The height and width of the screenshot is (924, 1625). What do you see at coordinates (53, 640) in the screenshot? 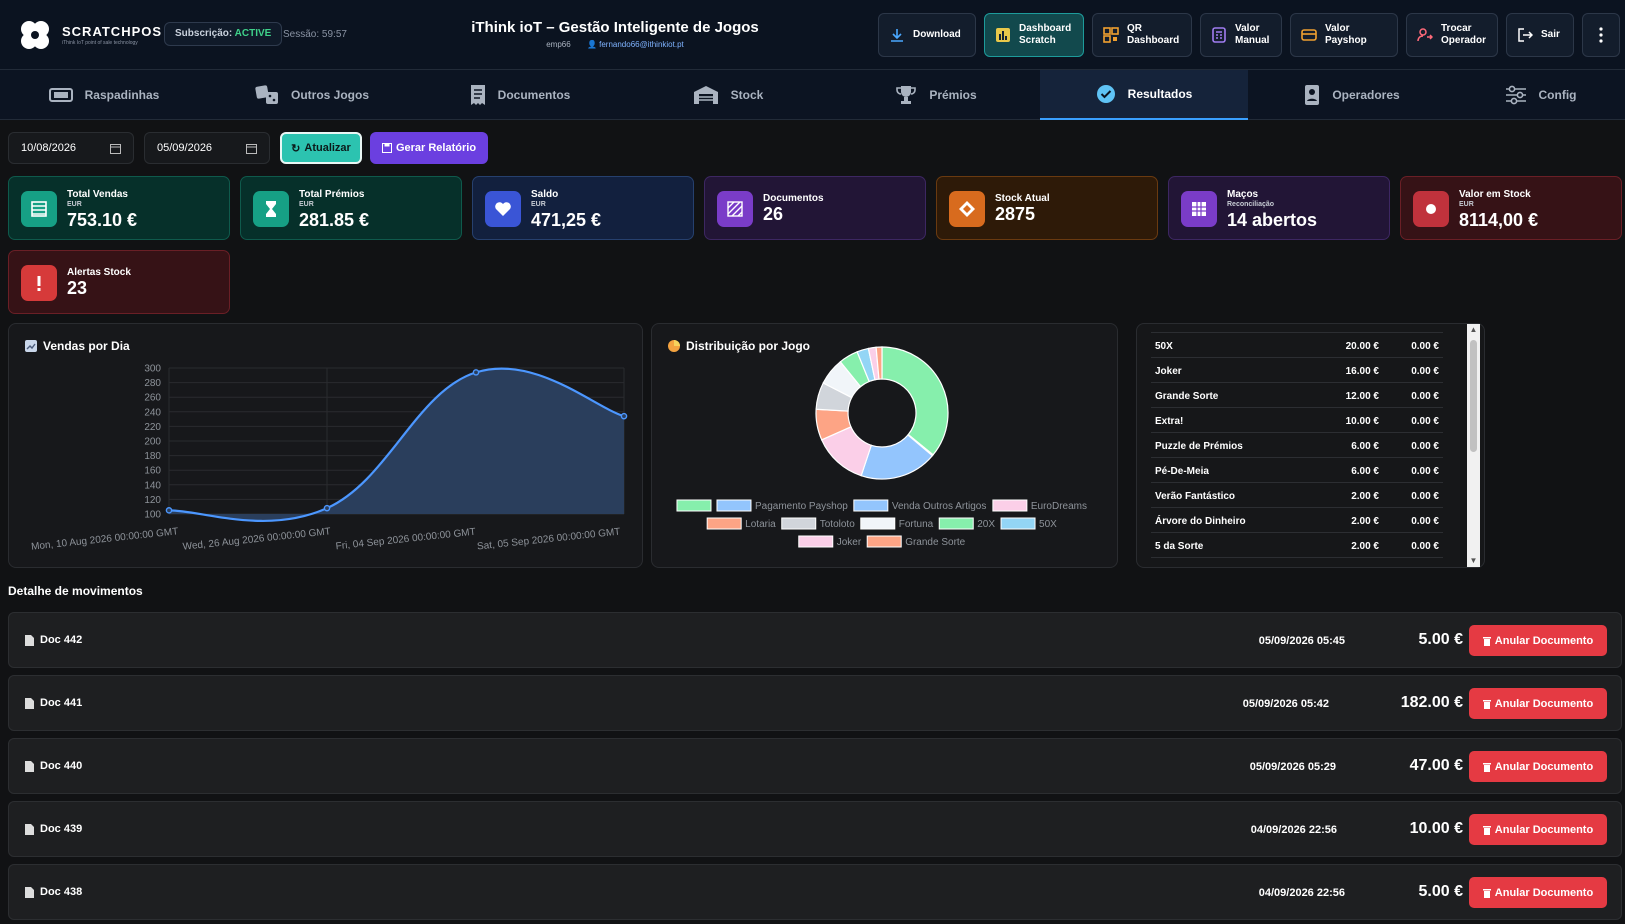
I see `document-label: Doc 442` at bounding box center [53, 640].